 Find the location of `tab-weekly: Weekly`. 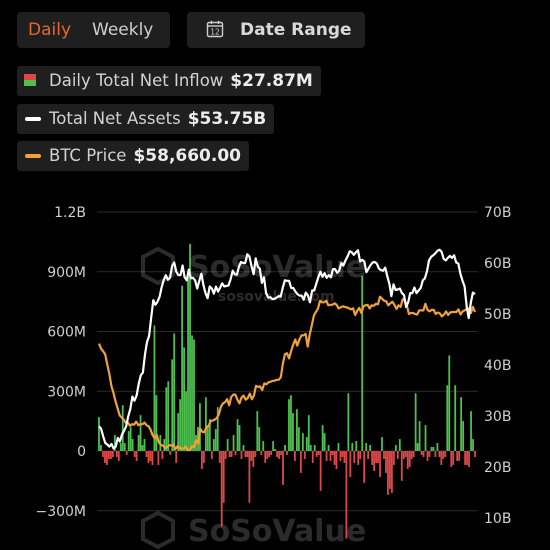

tab-weekly: Weekly is located at coordinates (123, 30).